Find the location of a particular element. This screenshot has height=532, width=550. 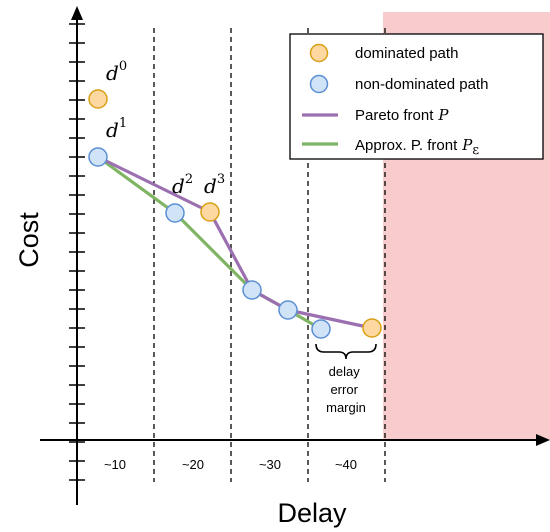

bin-label: ~20 is located at coordinates (193, 464).